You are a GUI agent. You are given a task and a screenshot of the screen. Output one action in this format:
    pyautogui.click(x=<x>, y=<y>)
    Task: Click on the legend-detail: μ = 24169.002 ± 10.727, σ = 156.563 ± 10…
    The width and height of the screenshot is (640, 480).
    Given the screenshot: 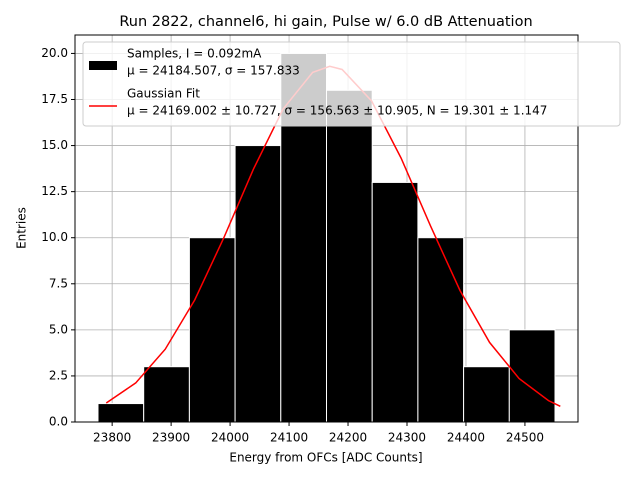 What is the action you would take?
    pyautogui.click(x=337, y=111)
    